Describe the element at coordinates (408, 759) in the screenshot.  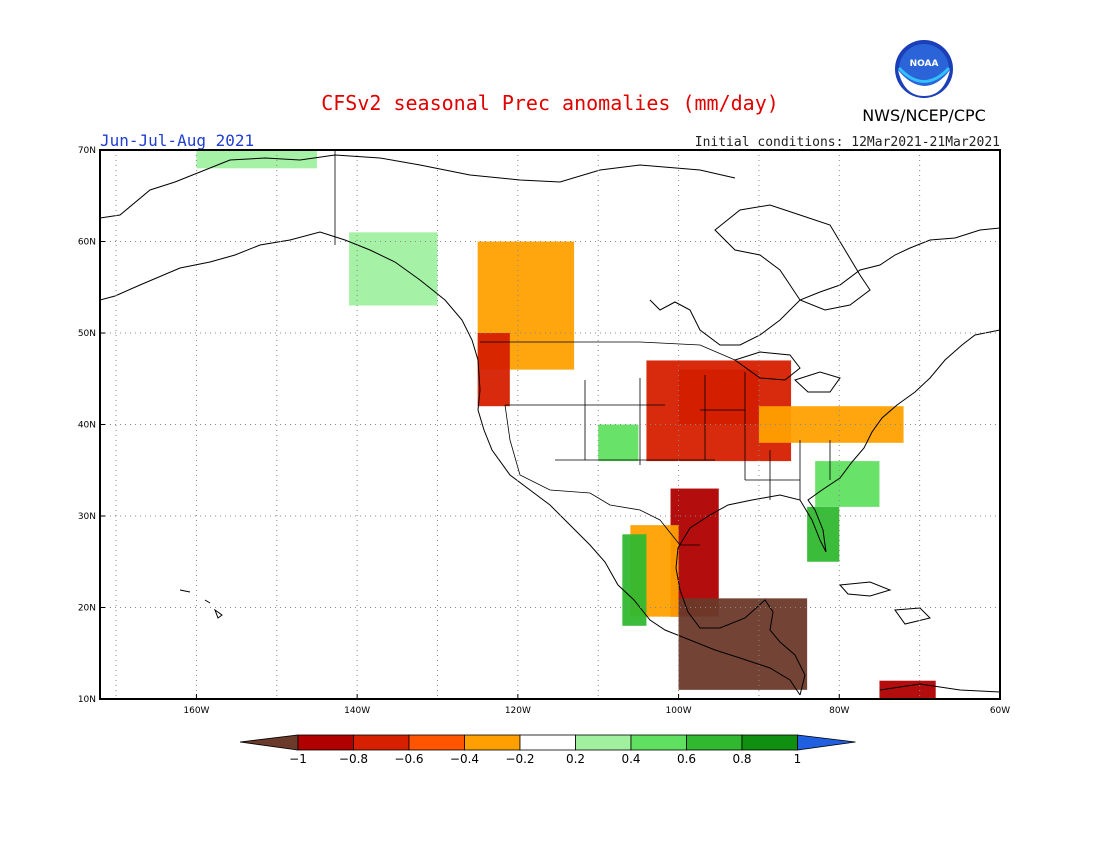
I see `colorbar-label: −0.6` at that location.